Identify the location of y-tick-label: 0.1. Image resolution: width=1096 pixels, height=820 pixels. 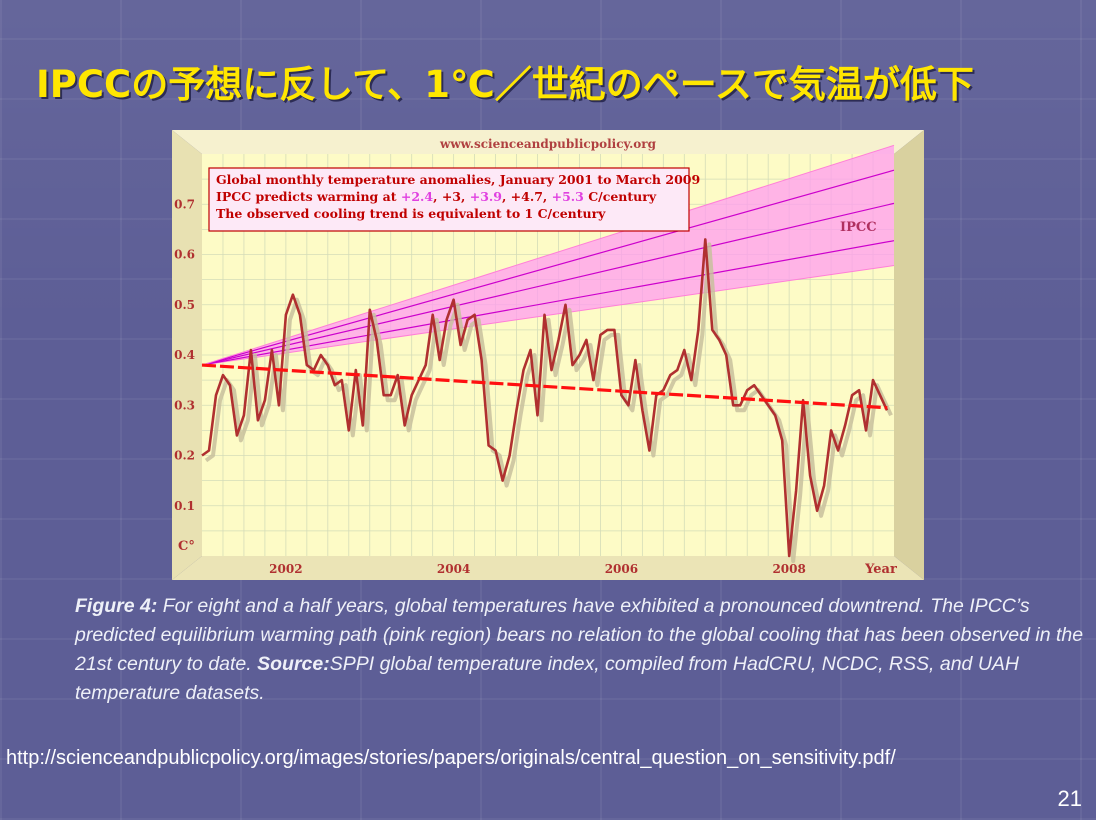
(184, 506).